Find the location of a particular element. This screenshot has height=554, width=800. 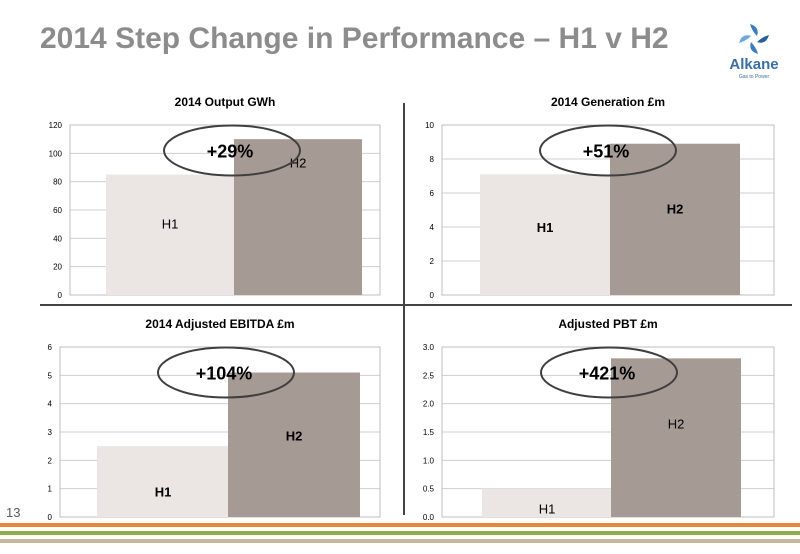

chart-title: 2014 Output GWh is located at coordinates (225, 102).